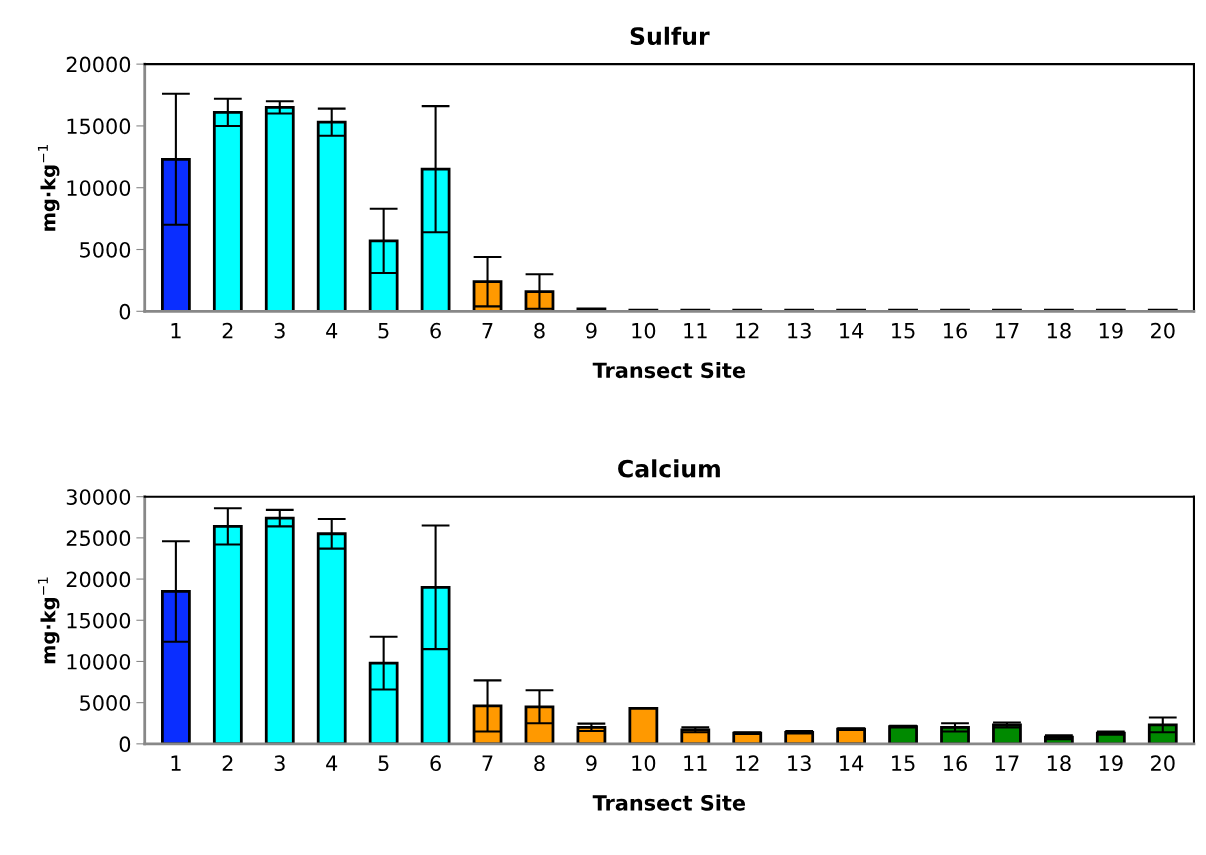 This screenshot has height=855, width=1206. Describe the element at coordinates (98, 497) in the screenshot. I see `y-tick-label: 30000` at that location.